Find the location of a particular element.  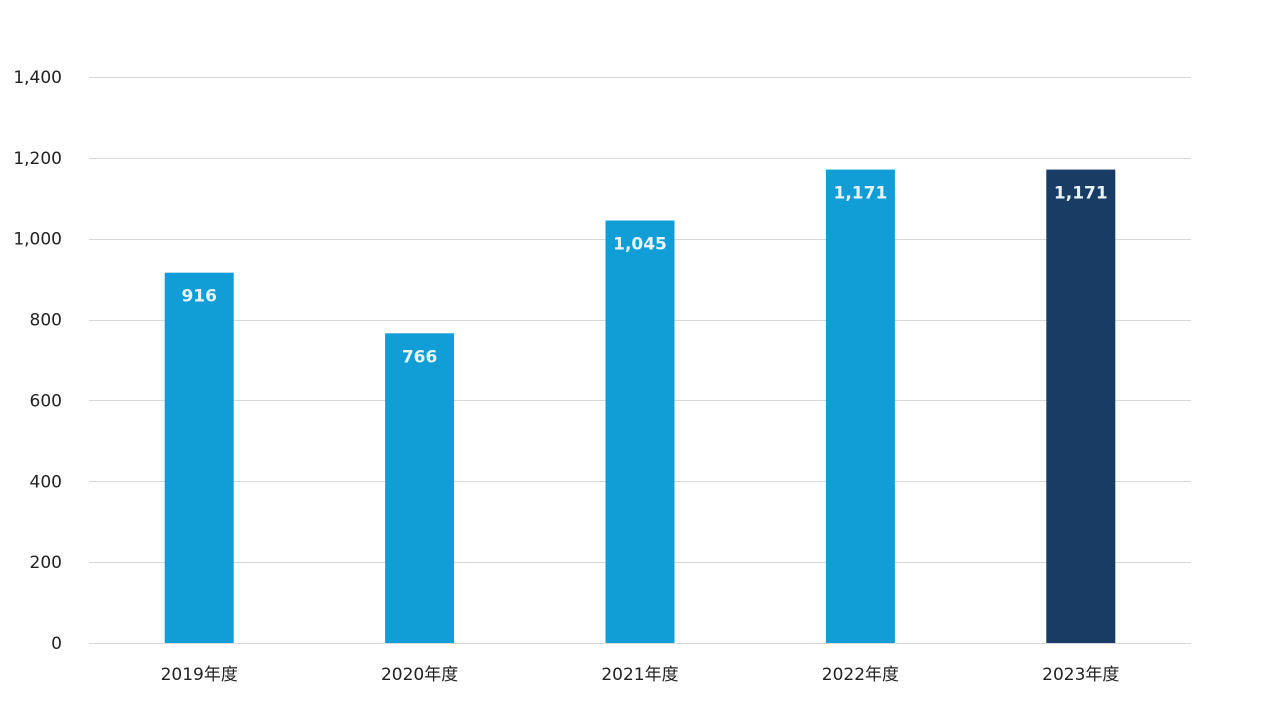

y-tick-label: 400 is located at coordinates (46, 482).